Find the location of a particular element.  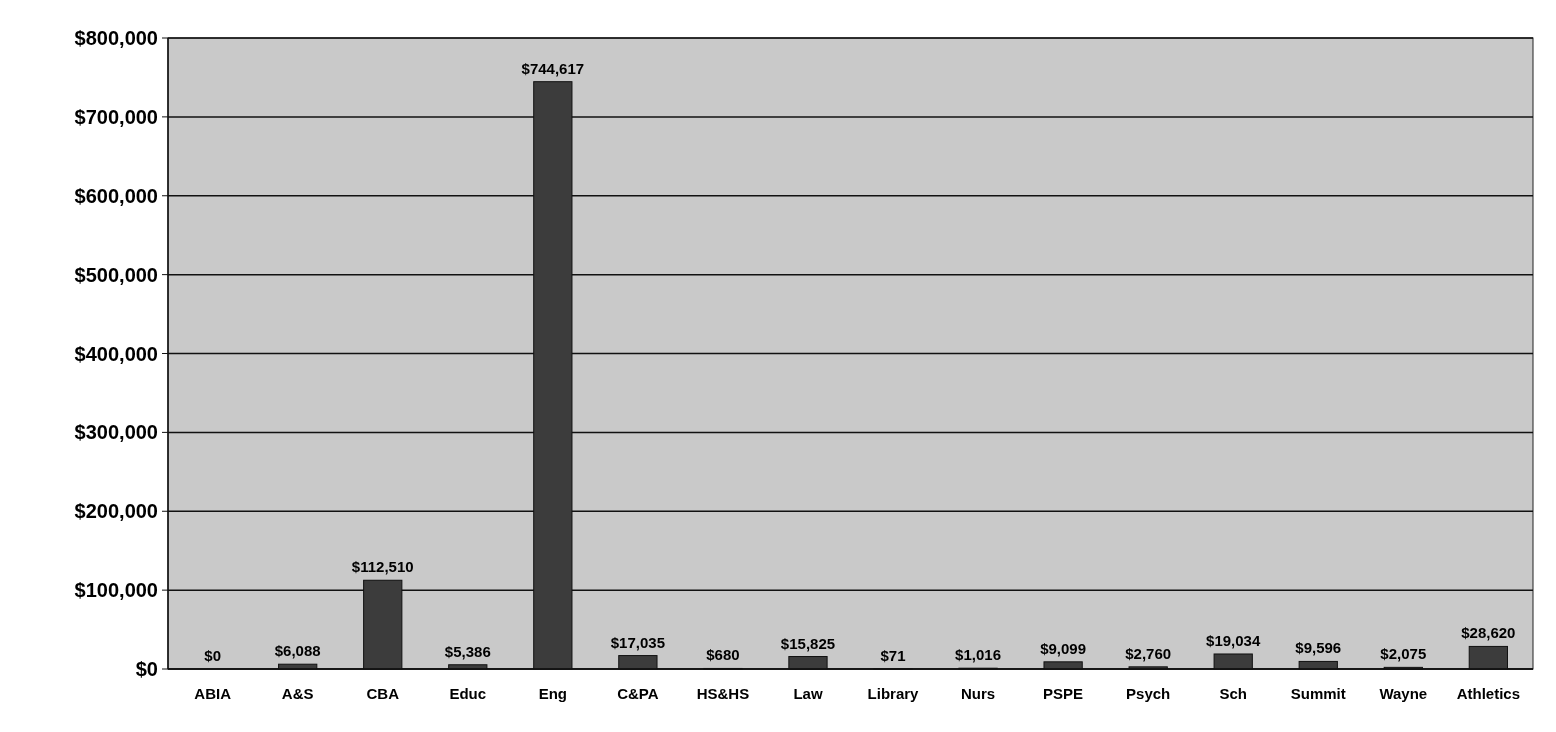

x-tick-label: Educ is located at coordinates (468, 693).